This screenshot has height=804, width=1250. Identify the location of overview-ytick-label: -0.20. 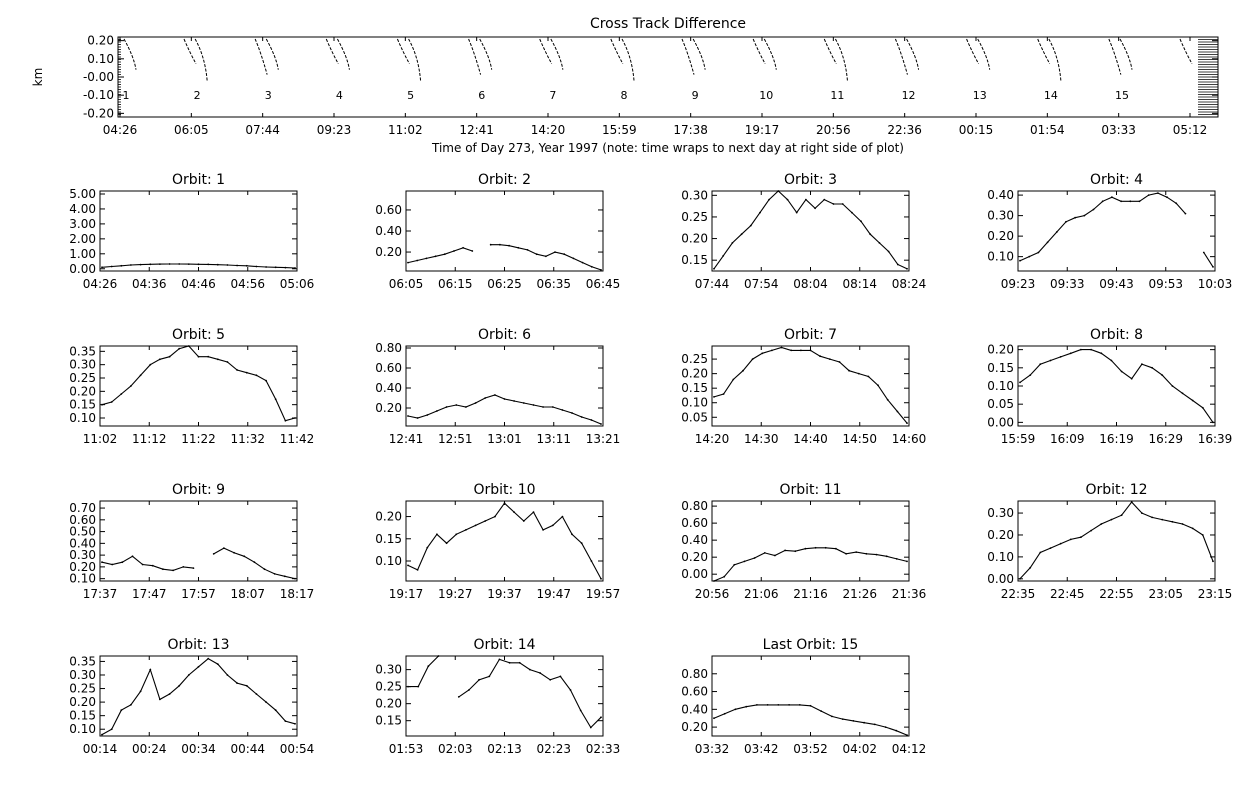
(98, 113).